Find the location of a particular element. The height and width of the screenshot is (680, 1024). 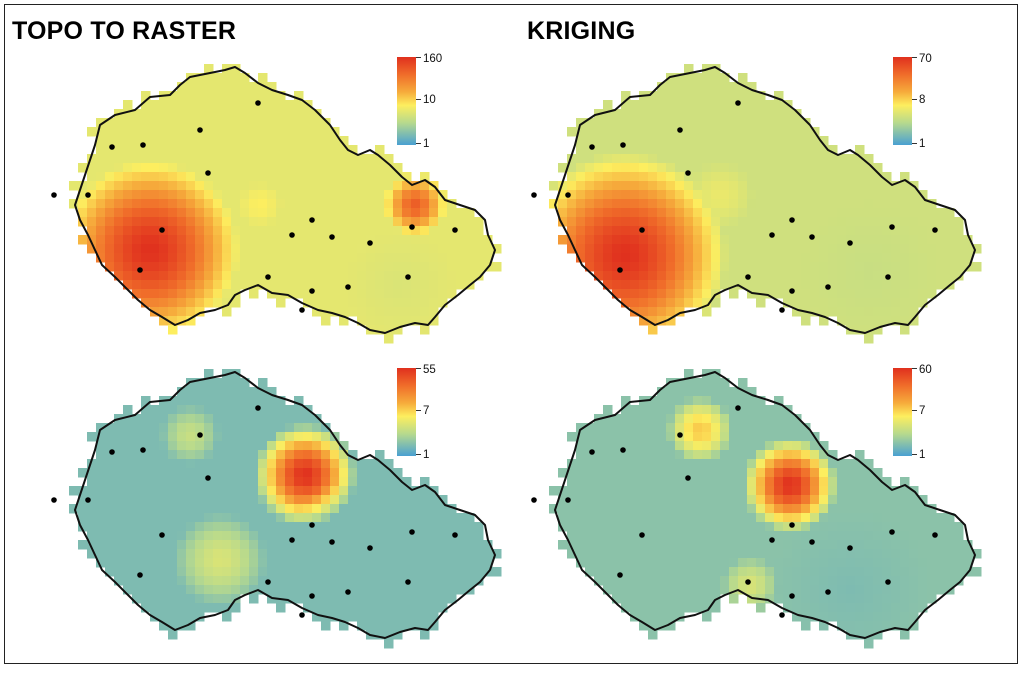

legend-mid-label: 8 is located at coordinates (922, 100).